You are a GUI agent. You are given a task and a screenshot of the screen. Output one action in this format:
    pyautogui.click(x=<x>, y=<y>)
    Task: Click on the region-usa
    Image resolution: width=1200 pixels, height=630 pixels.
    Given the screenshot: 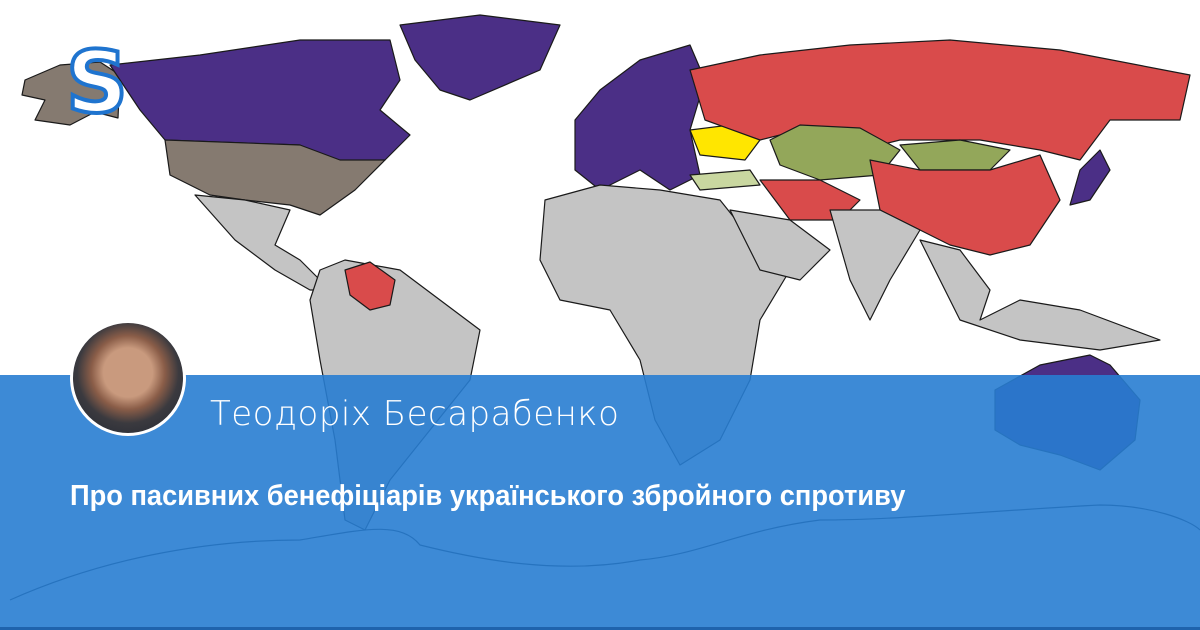 What is the action you would take?
    pyautogui.click(x=275, y=177)
    